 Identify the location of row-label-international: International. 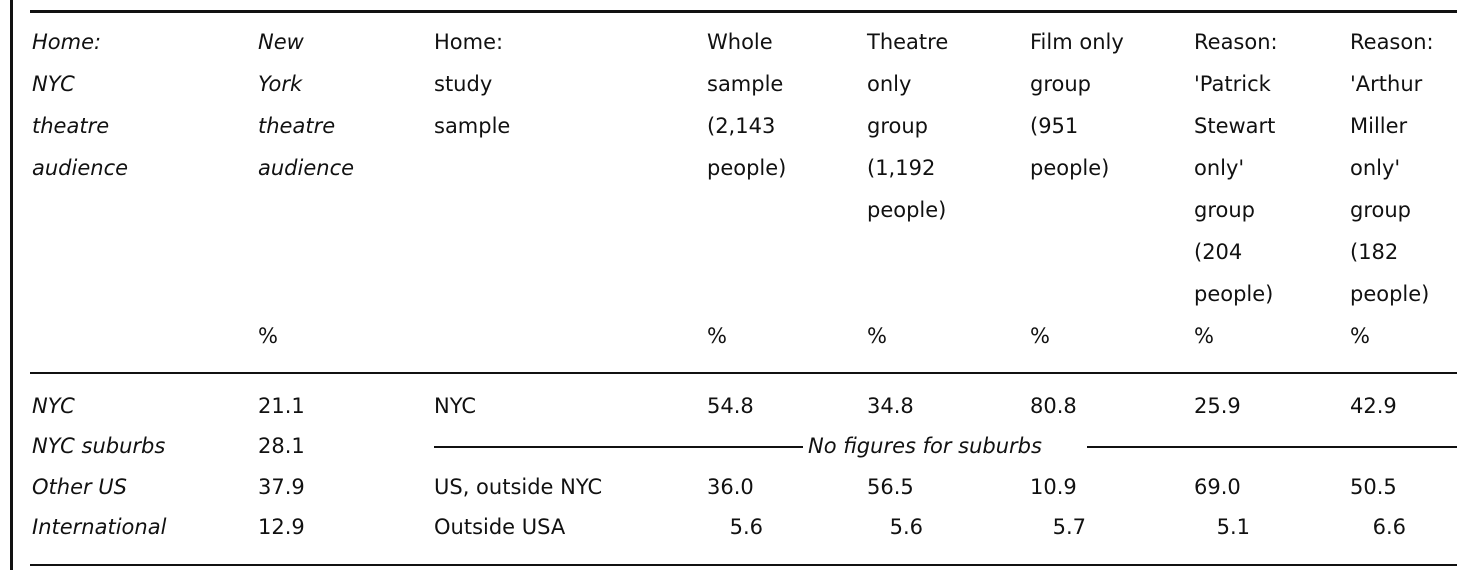
(99, 527).